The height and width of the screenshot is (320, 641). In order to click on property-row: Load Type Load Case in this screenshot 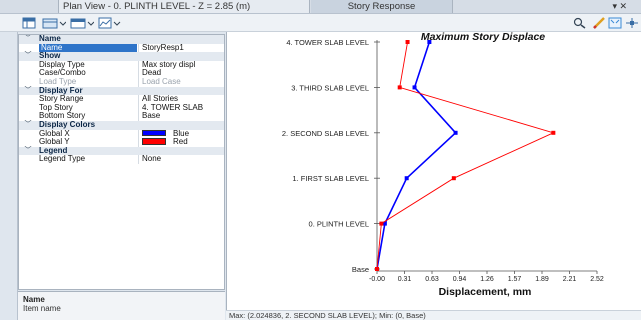, I will do `click(121, 82)`.